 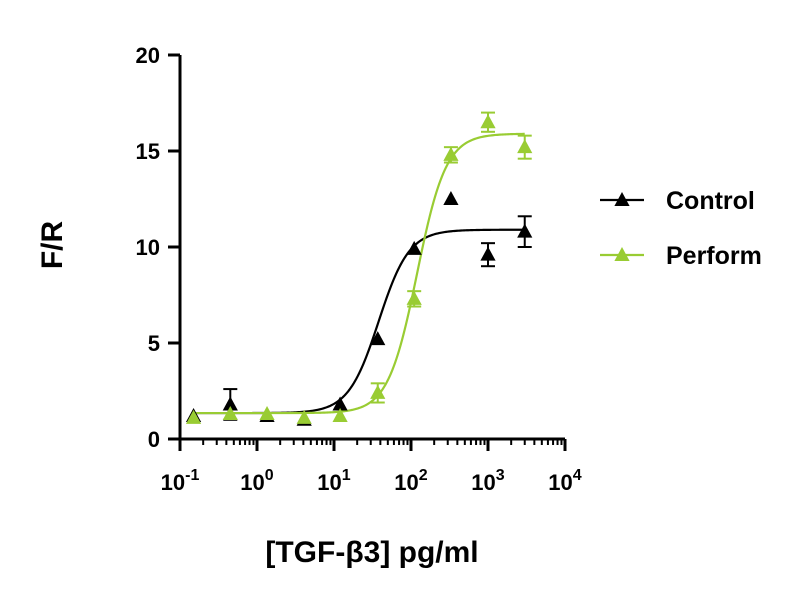 I want to click on legend-label: Control, so click(x=710, y=201).